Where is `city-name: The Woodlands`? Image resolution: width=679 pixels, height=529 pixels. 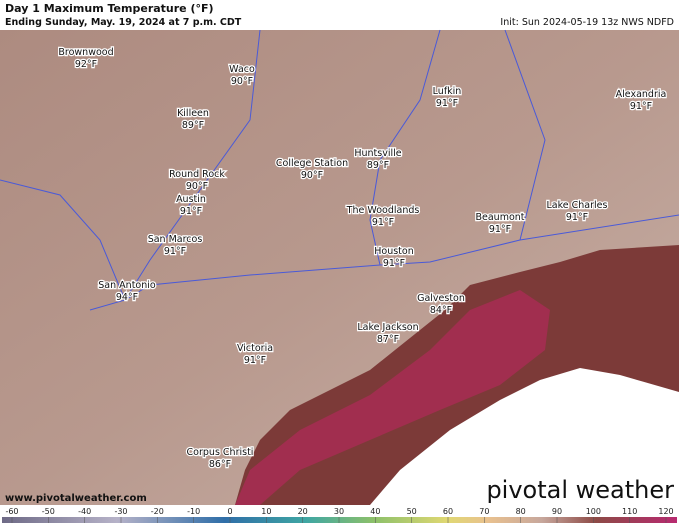 city-name: The Woodlands is located at coordinates (383, 210).